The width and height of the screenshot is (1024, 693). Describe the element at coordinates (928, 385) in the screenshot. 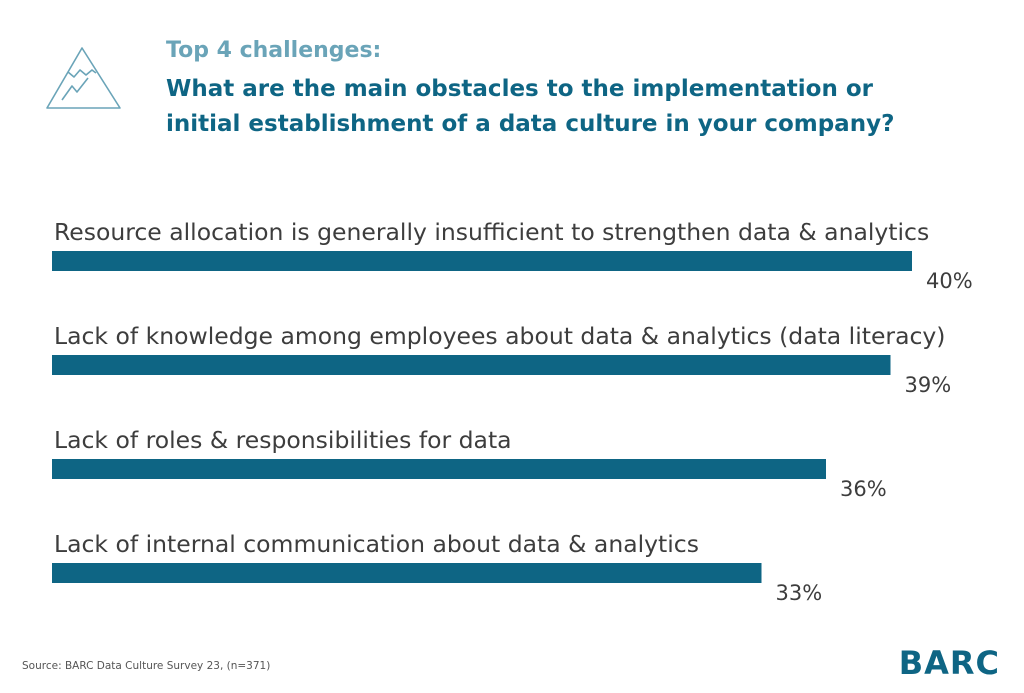

I see `value-label: 39%` at that location.